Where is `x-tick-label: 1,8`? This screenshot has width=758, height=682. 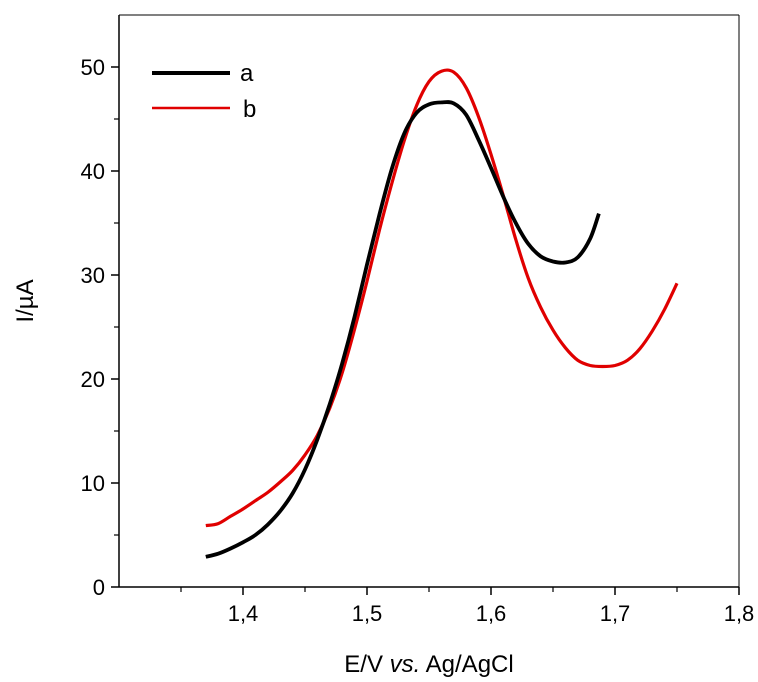 x-tick-label: 1,8 is located at coordinates (739, 613).